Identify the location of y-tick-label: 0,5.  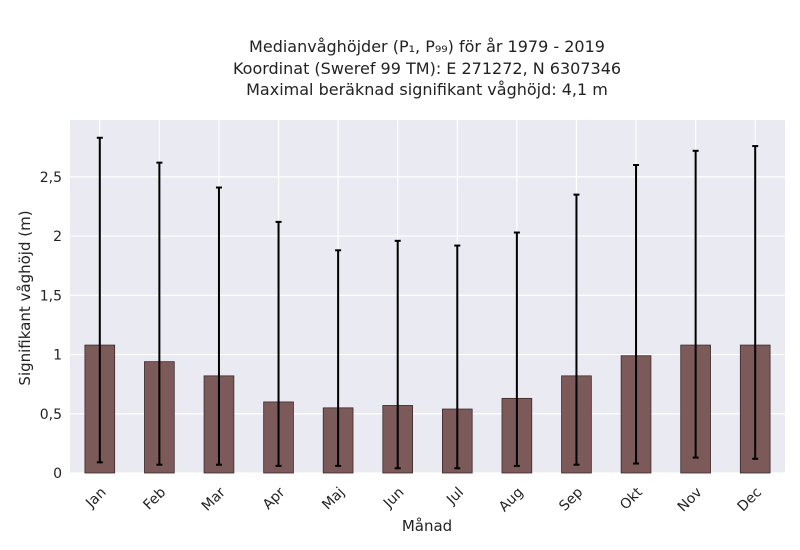
(51, 415).